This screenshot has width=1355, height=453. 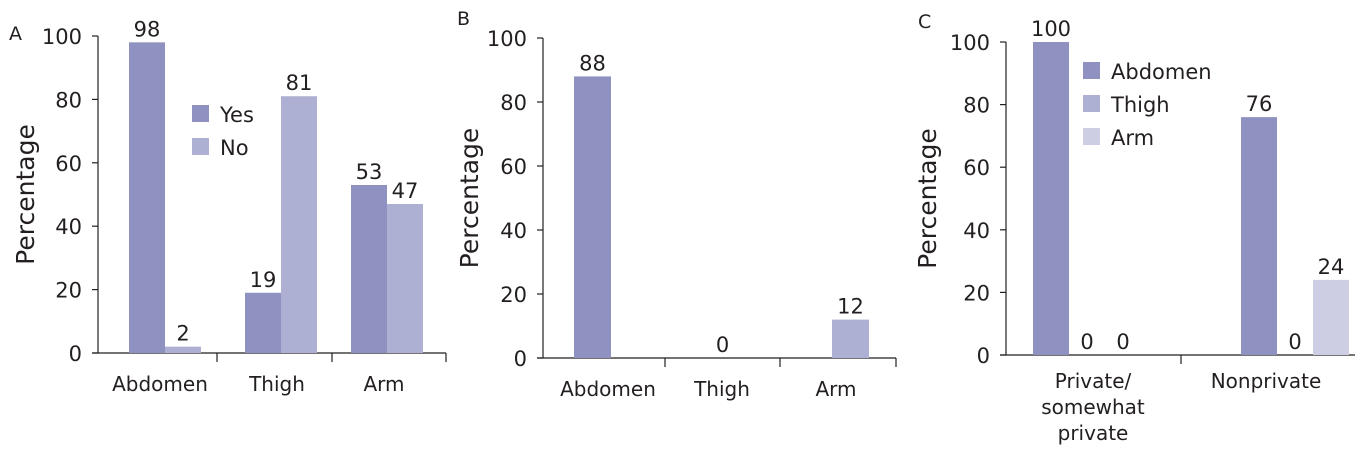 I want to click on x-category-label: private, so click(x=1093, y=433).